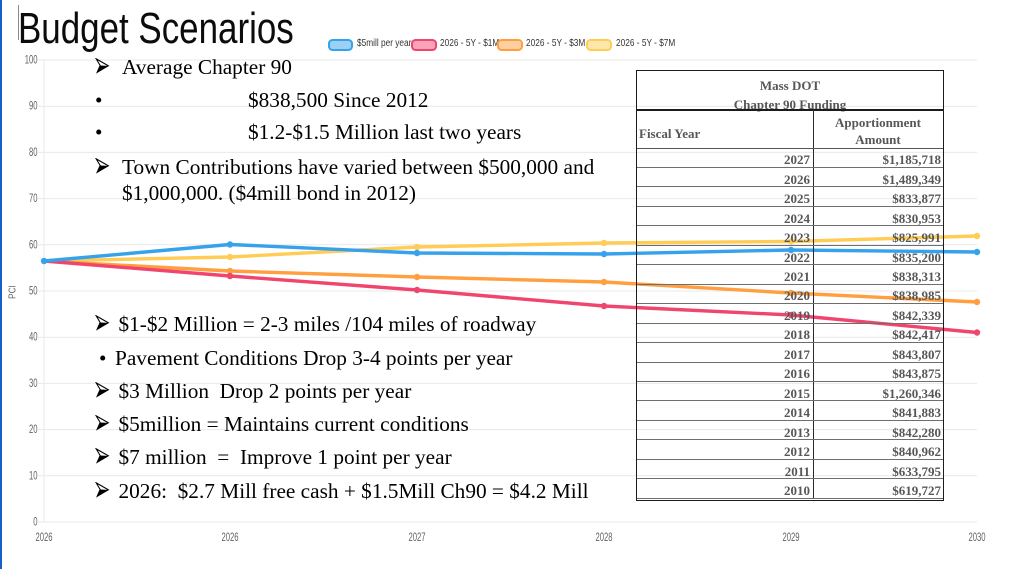 This screenshot has width=1024, height=574. Describe the element at coordinates (976, 537) in the screenshot. I see `svg-text: 2030` at that location.